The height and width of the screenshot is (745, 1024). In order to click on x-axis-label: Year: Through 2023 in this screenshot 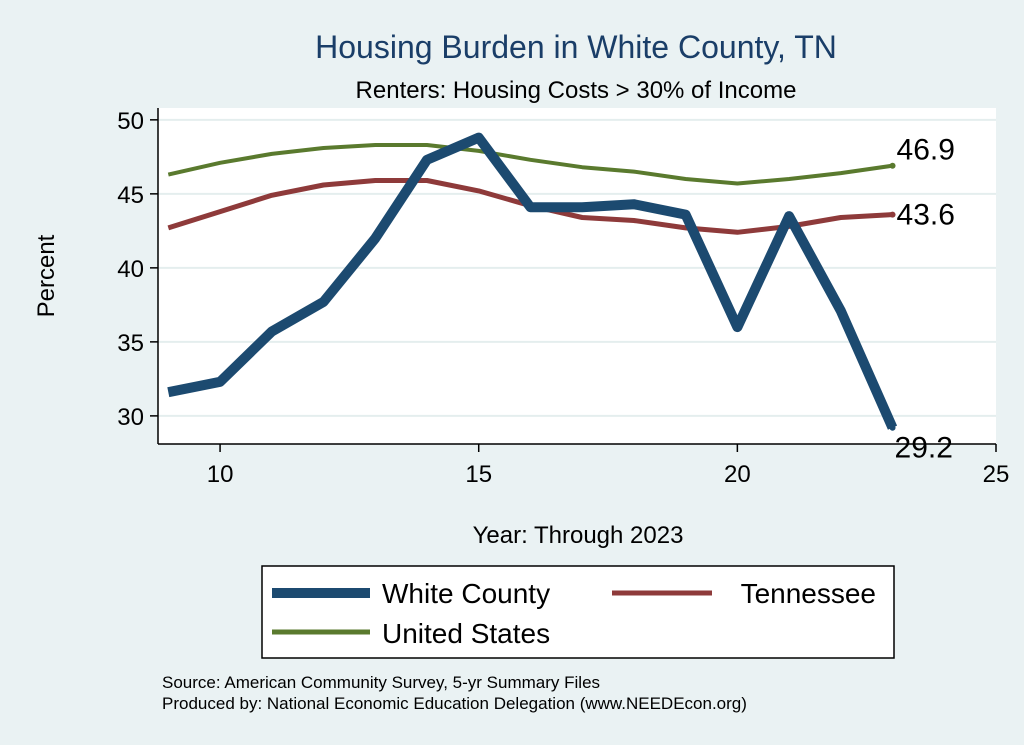, I will do `click(578, 535)`.